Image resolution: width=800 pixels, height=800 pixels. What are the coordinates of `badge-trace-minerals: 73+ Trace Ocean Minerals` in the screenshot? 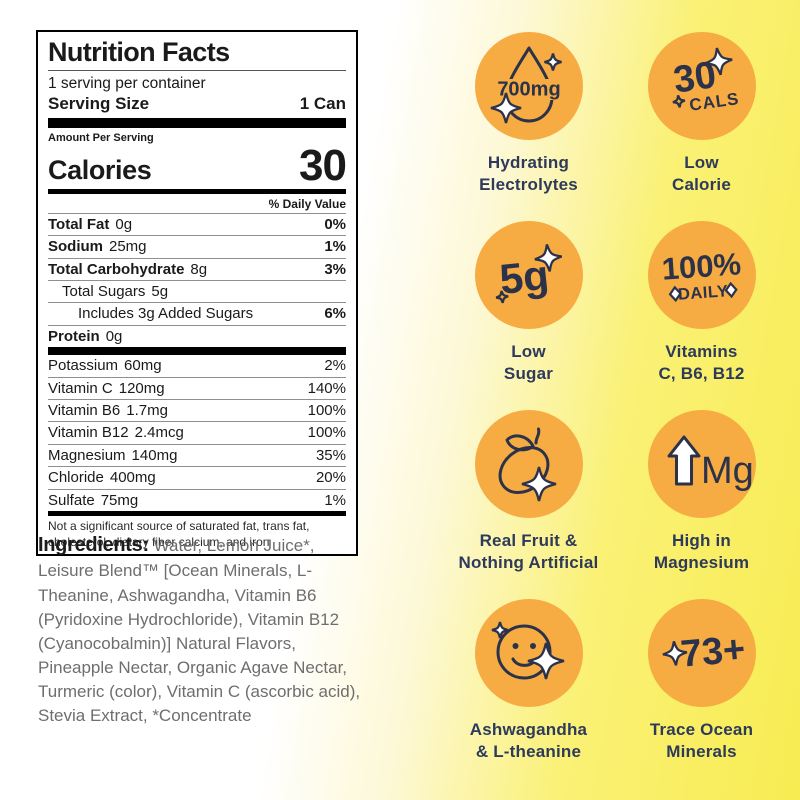 It's located at (701, 691).